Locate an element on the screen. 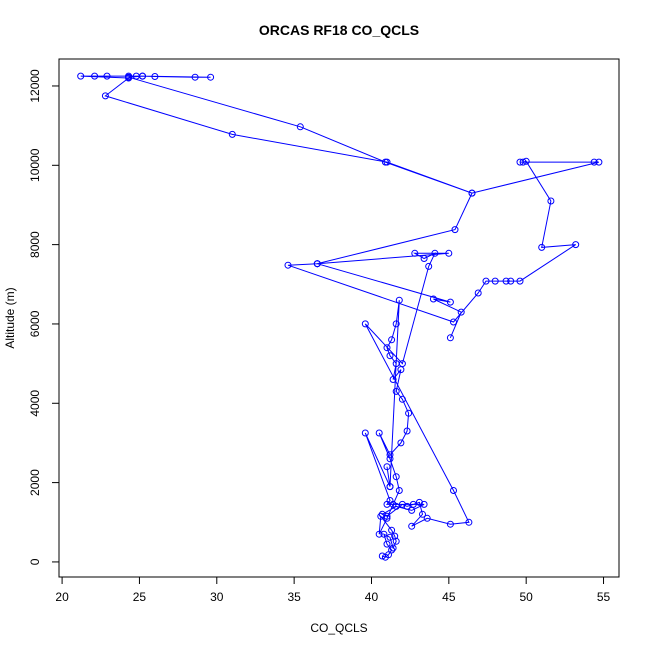 The width and height of the screenshot is (650, 650). x-tick-label: 30 is located at coordinates (217, 597).